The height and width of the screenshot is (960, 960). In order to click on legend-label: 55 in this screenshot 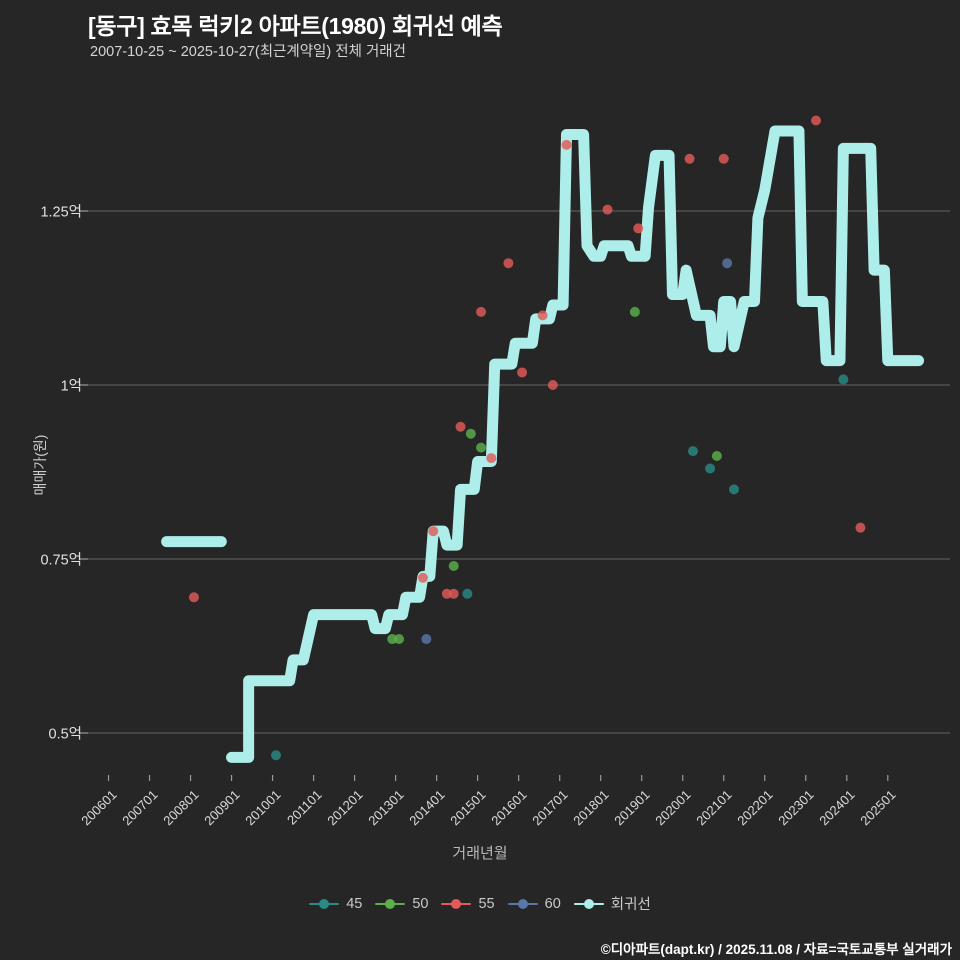, I will do `click(486, 903)`.